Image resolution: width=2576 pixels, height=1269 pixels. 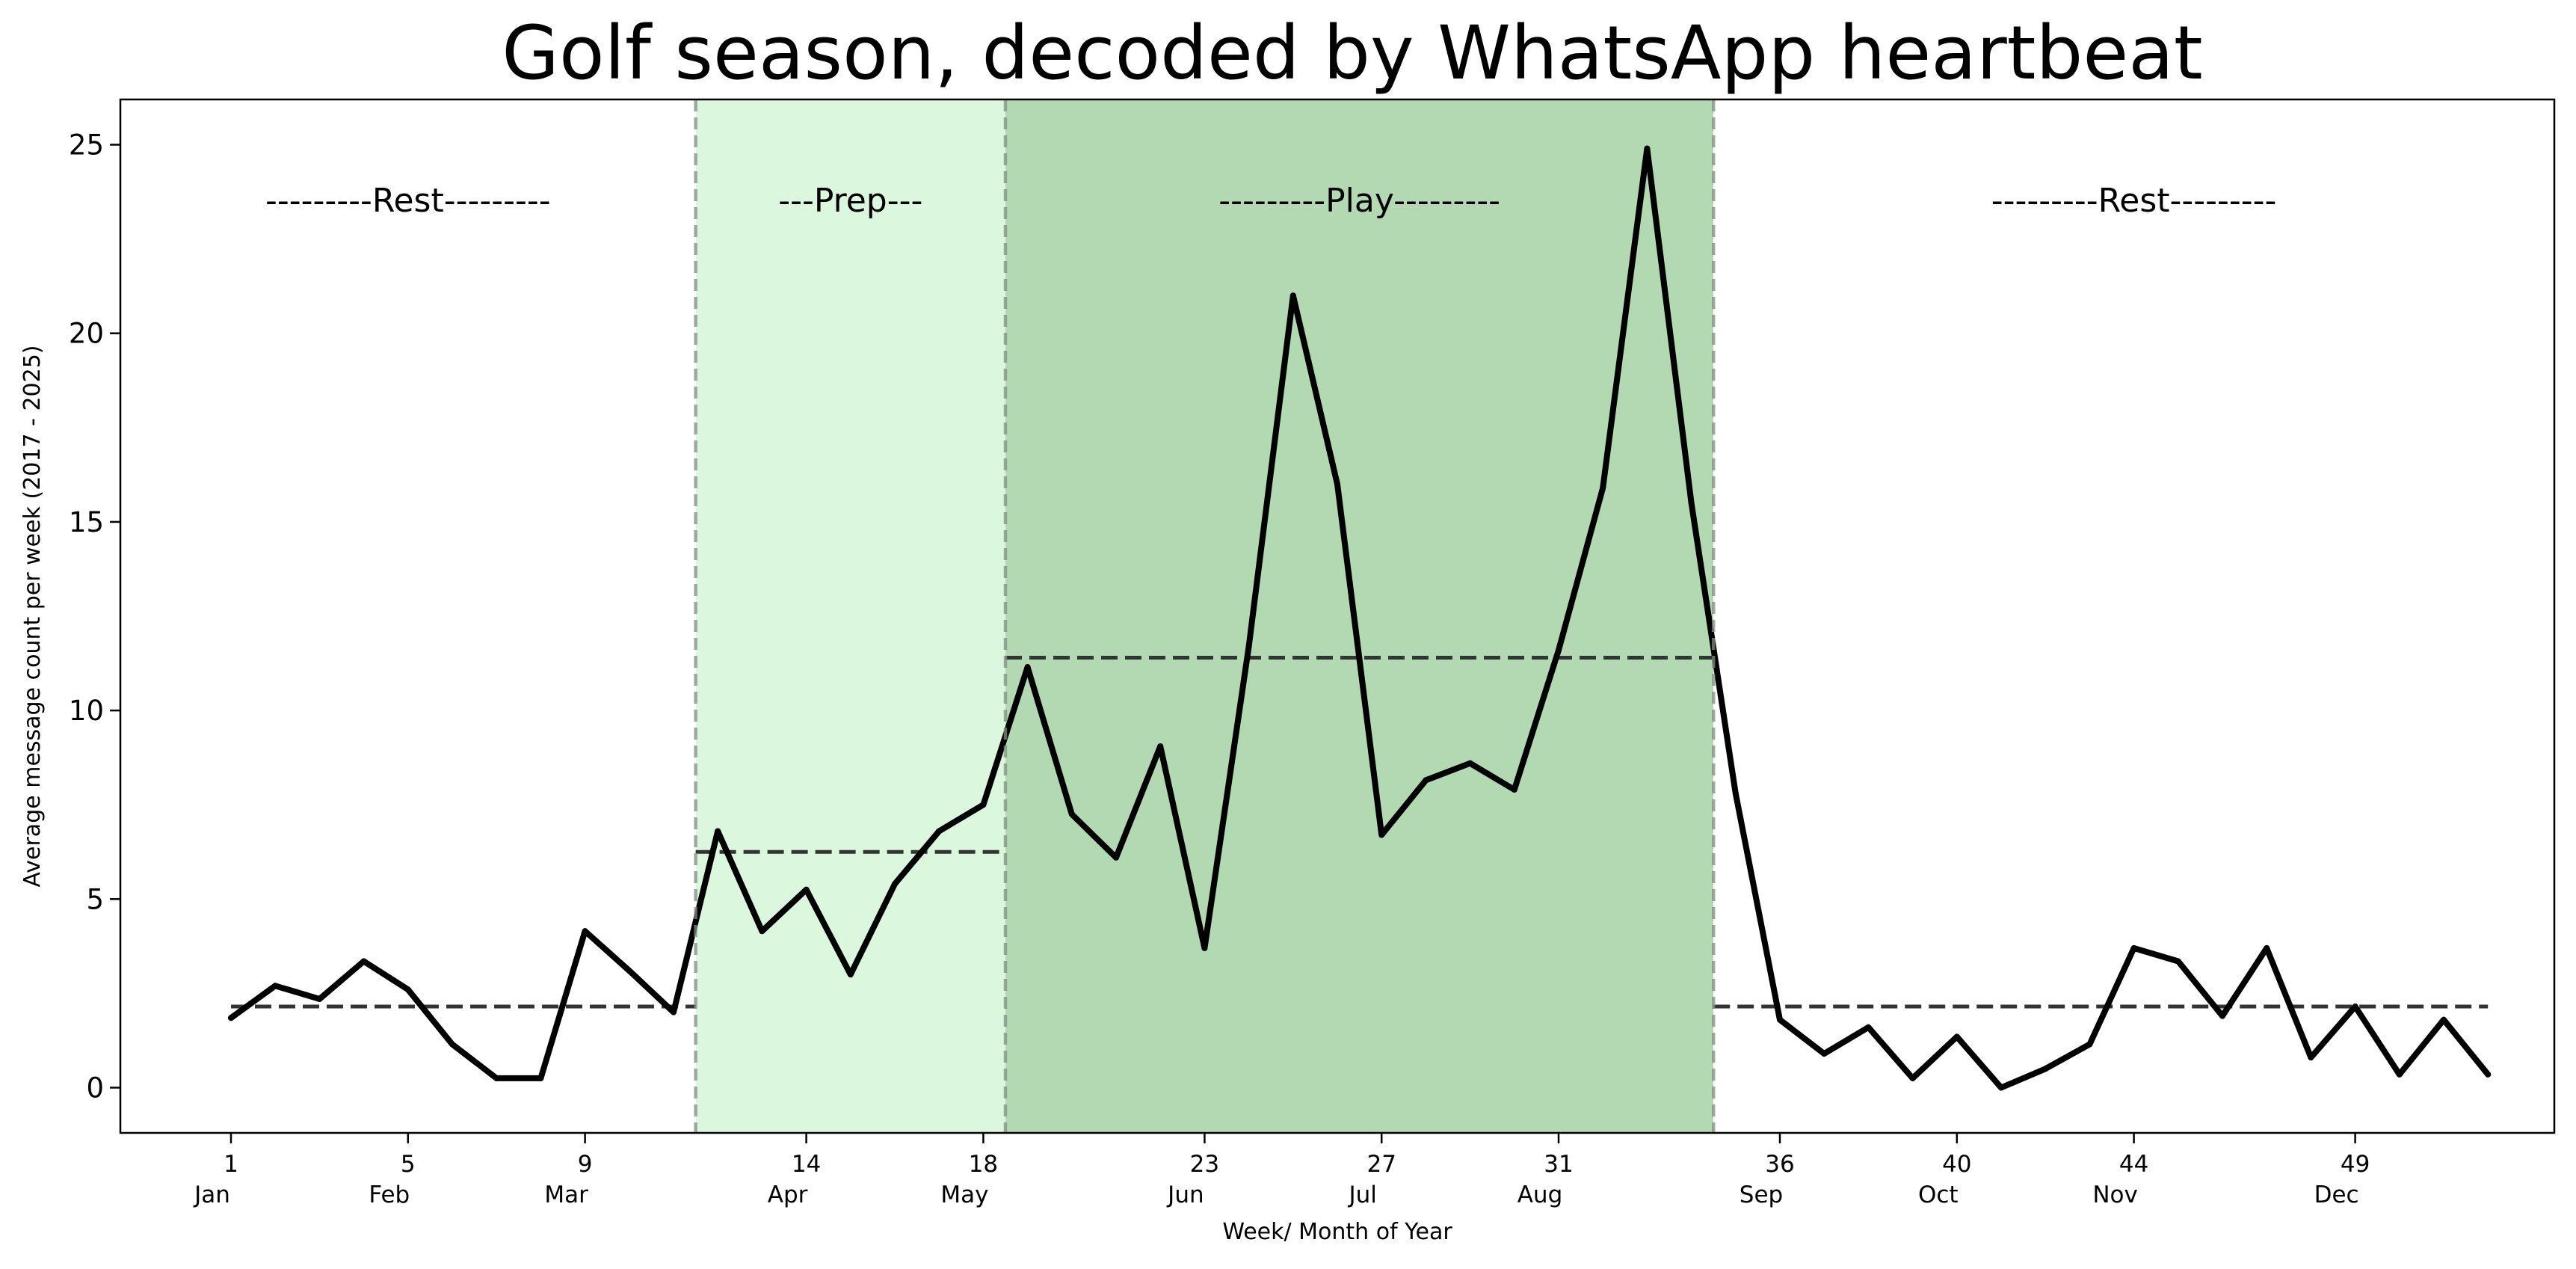 What do you see at coordinates (566, 1195) in the screenshot?
I see `x-tick-month-mar: Mar` at bounding box center [566, 1195].